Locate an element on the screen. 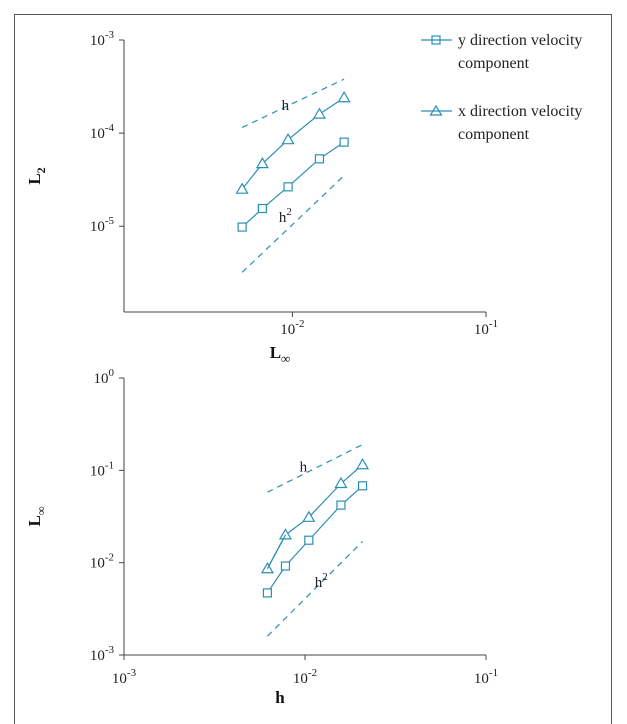  legend-label-x-line2: component is located at coordinates (494, 134).